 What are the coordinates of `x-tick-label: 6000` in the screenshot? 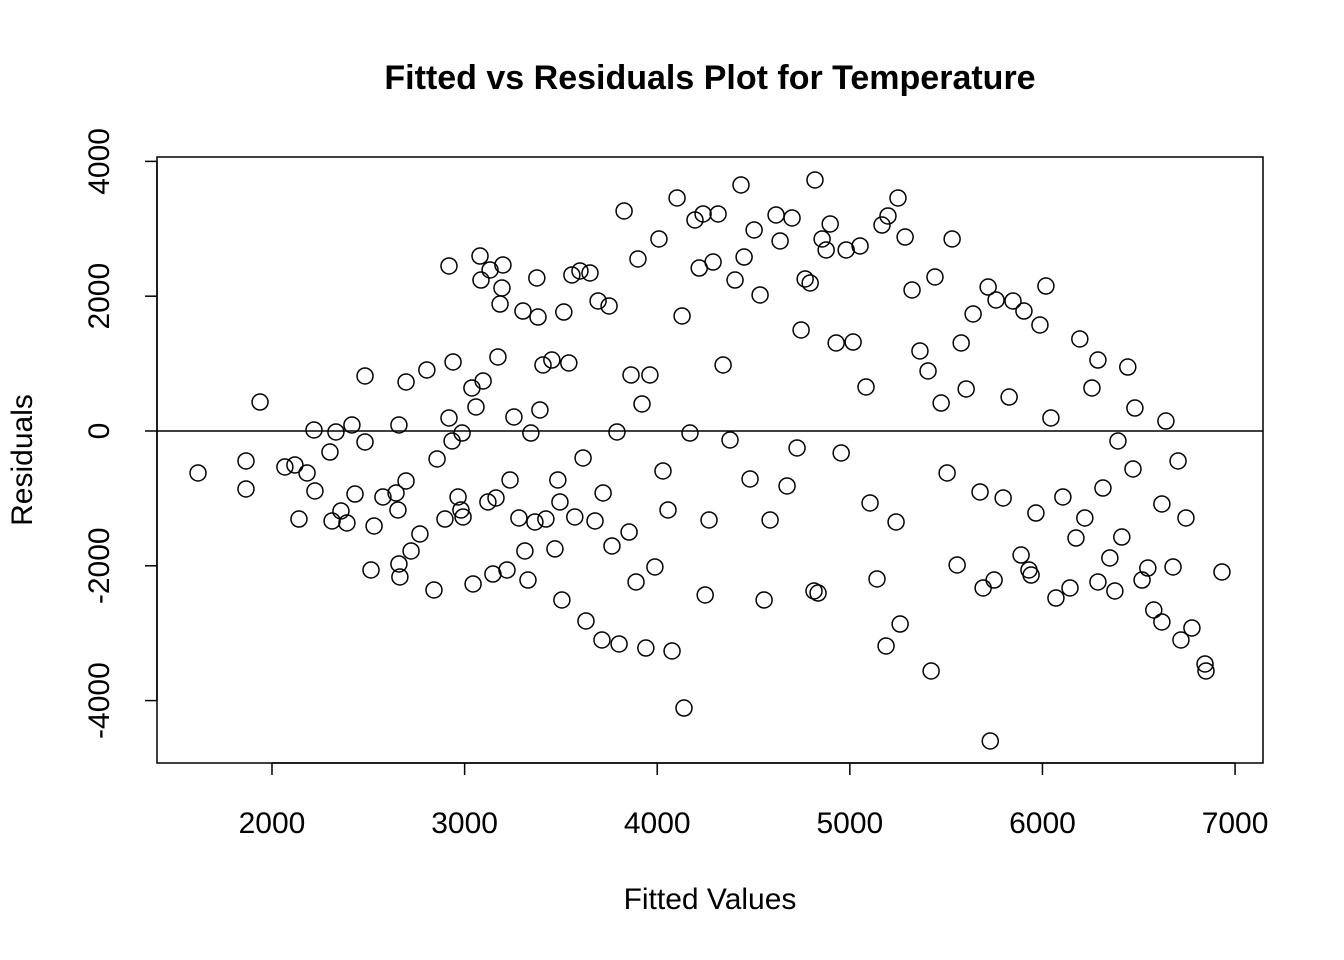 It's located at (1042, 823).